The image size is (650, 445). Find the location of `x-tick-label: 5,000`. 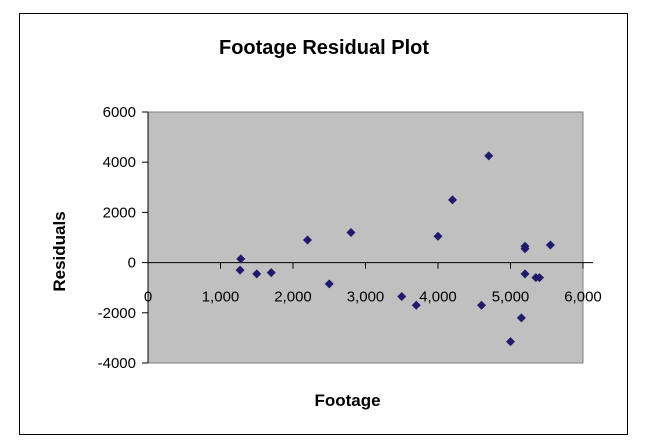

x-tick-label: 5,000 is located at coordinates (511, 297).